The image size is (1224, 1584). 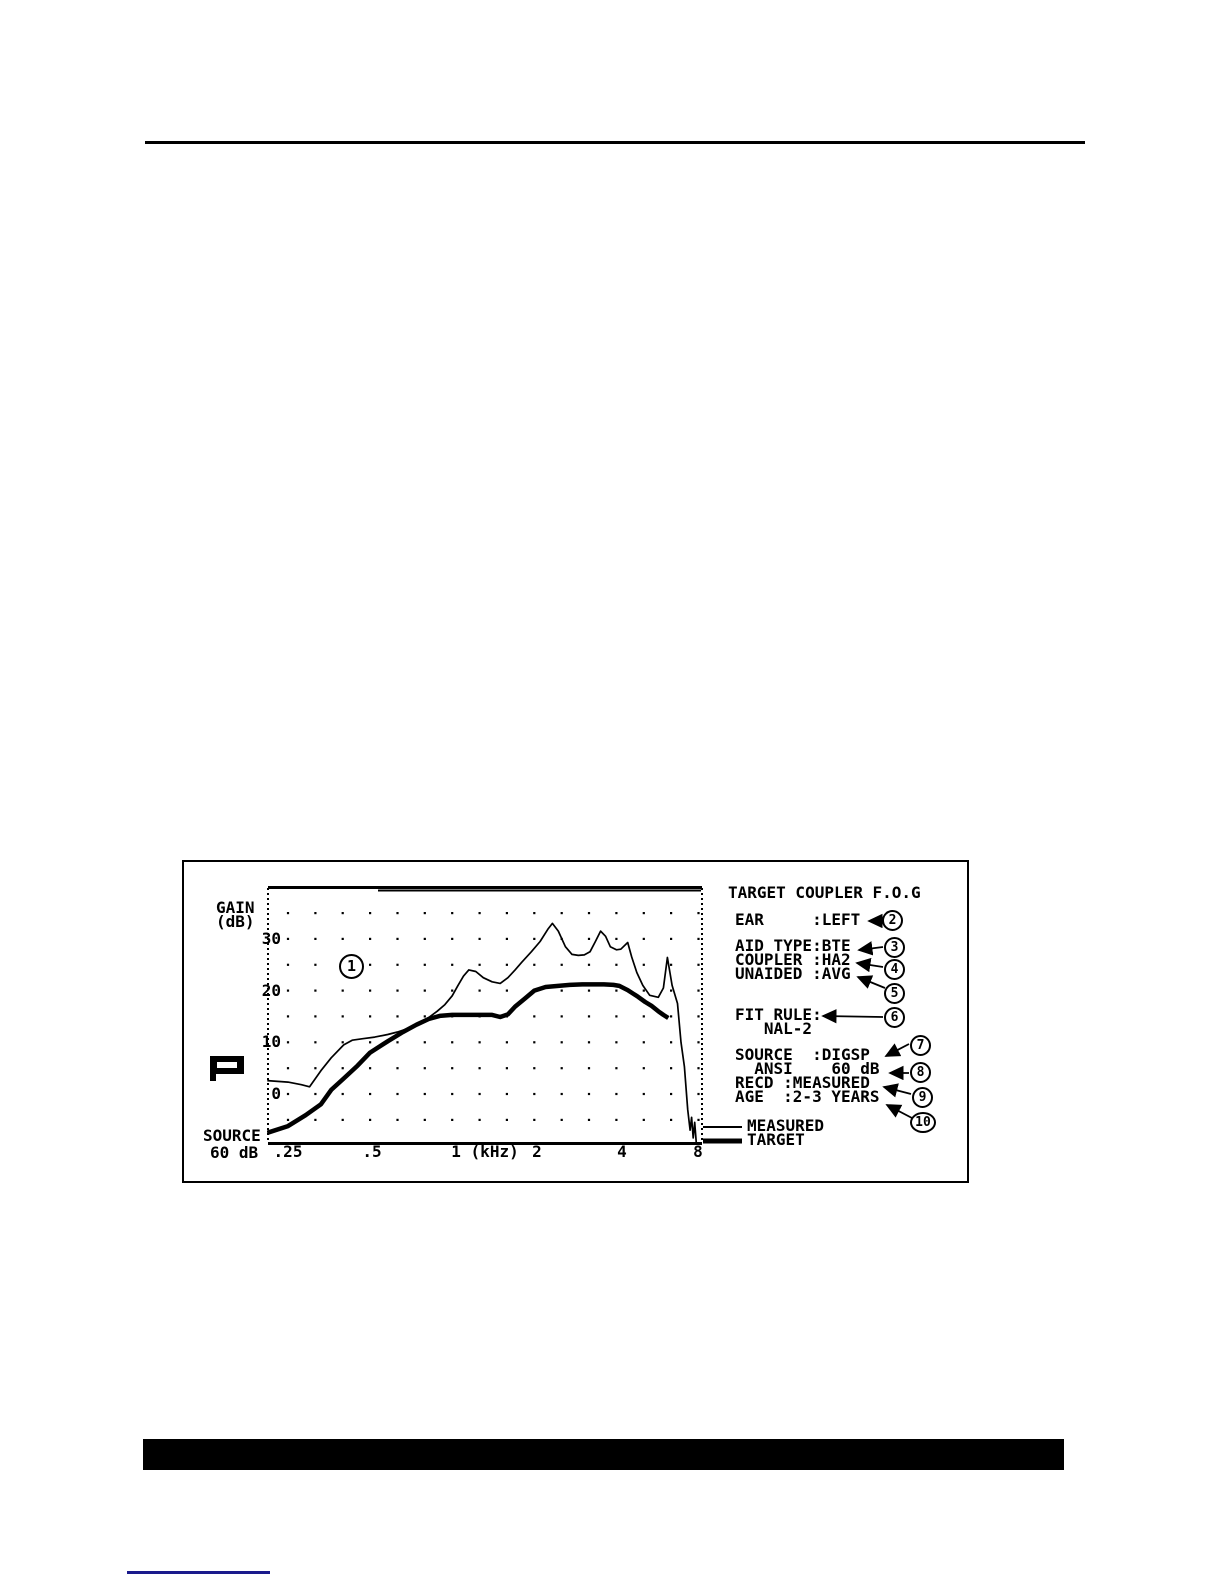 I want to click on y-tick-10: 10, so click(x=271, y=1041).